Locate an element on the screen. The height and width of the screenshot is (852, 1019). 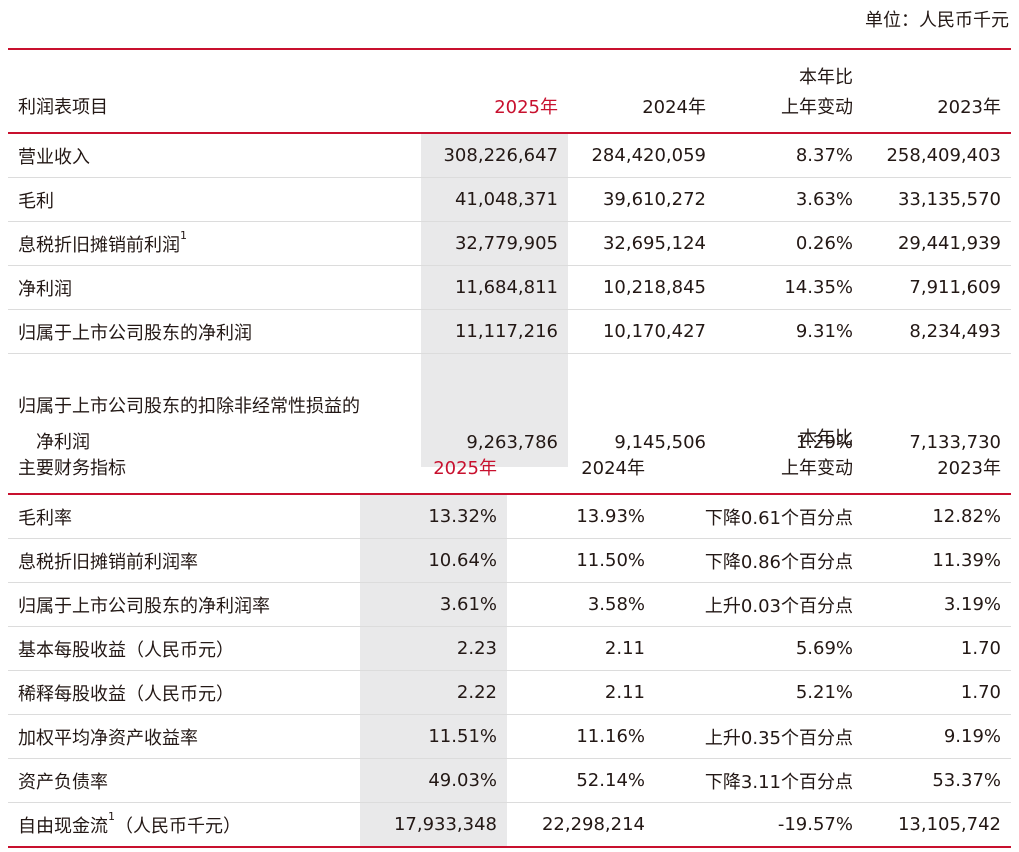
row-label-text: 加权平均净资产收益率 is located at coordinates (108, 738).